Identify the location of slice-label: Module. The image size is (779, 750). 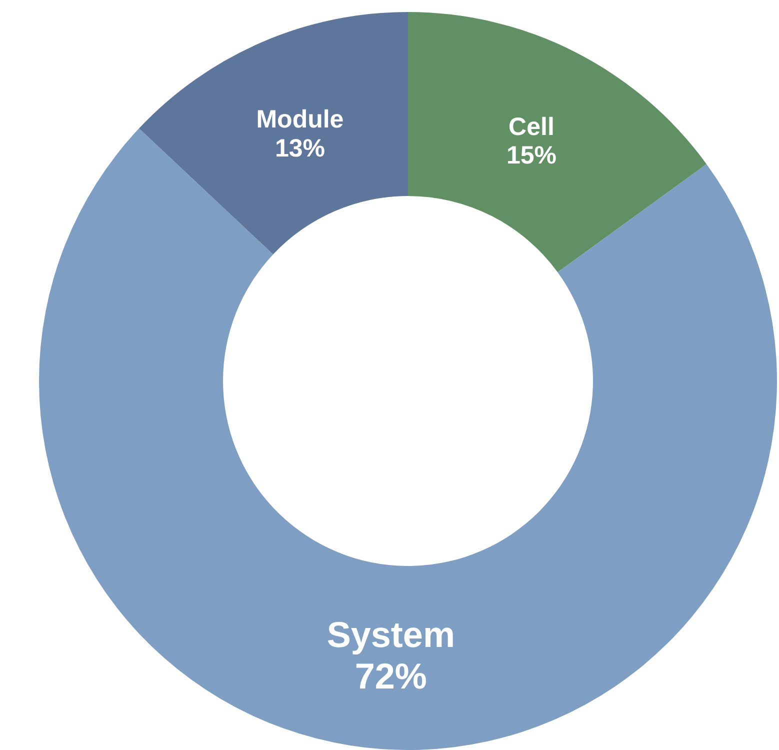
(300, 120).